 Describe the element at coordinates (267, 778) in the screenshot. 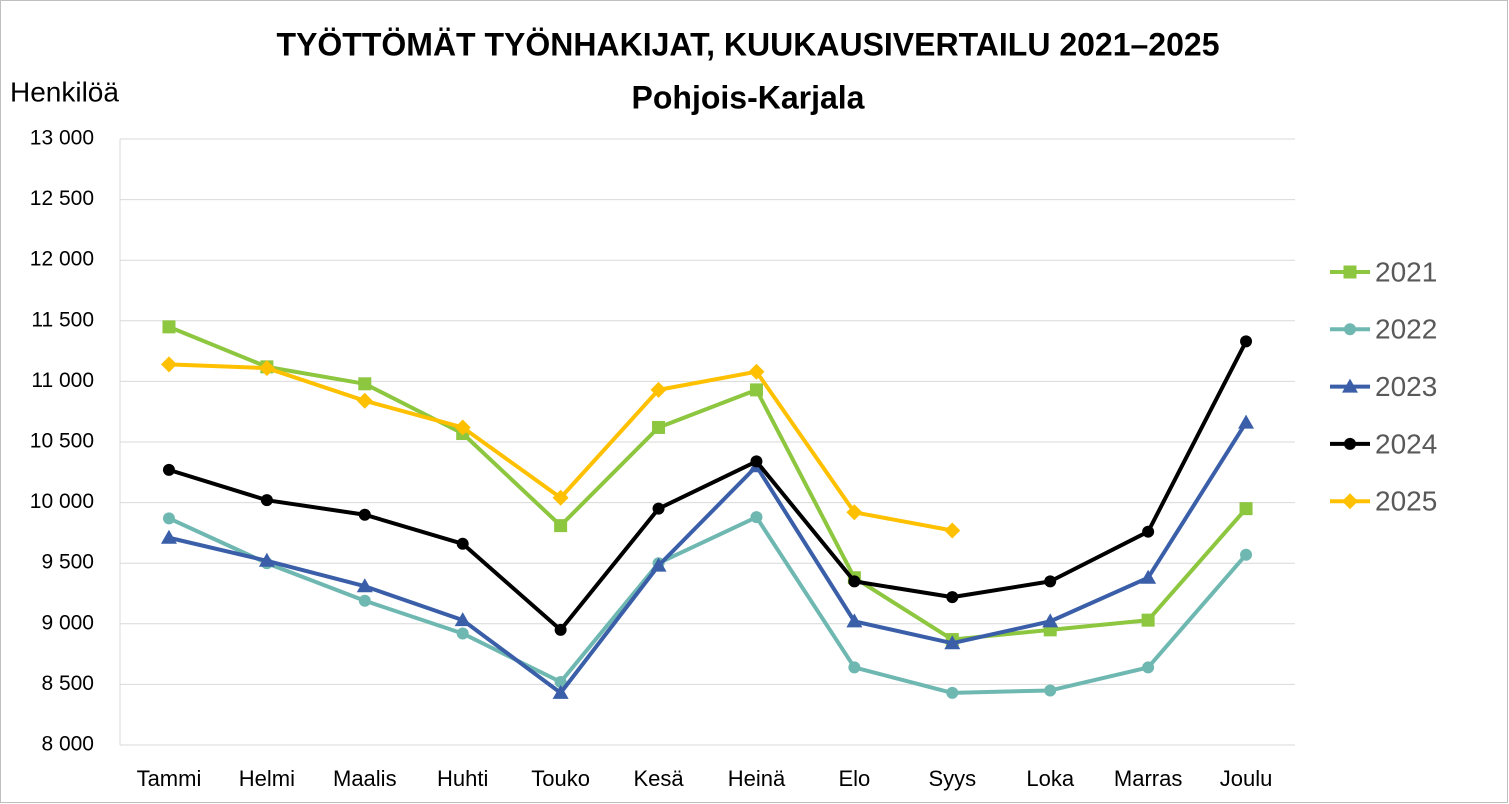

I see `x-tick-label: Helmi` at that location.